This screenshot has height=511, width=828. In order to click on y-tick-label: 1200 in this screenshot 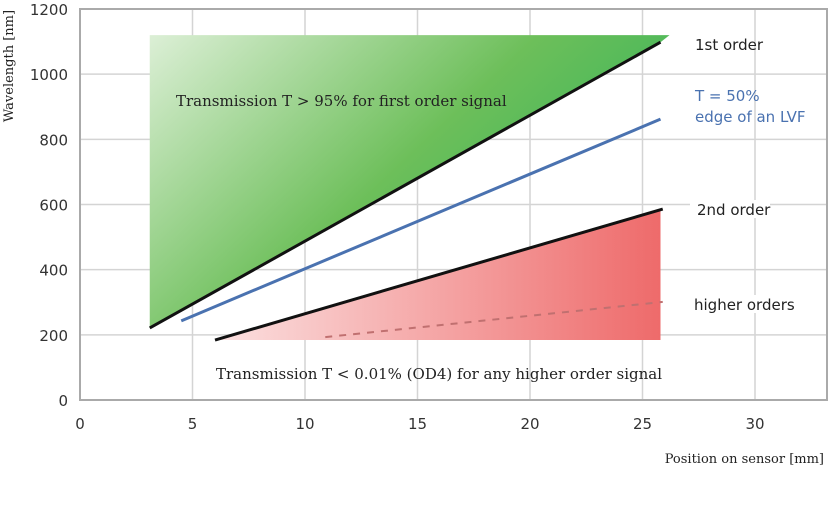, I will do `click(49, 10)`.